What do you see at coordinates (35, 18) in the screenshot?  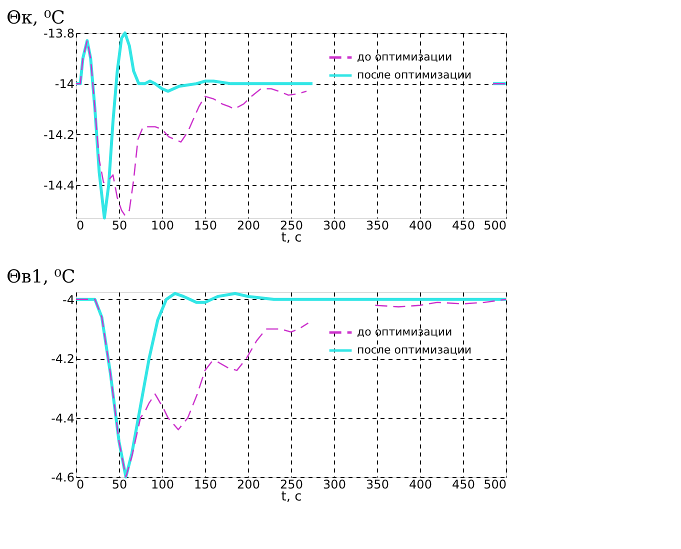 I see `y-axis-title: Θк, ⁰C` at bounding box center [35, 18].